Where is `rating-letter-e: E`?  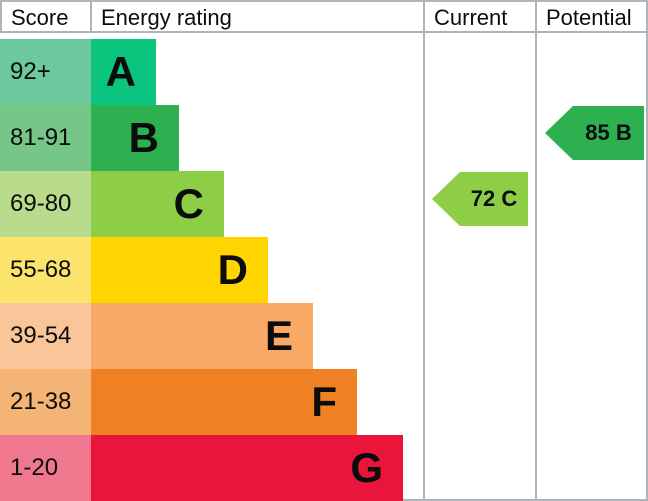
rating-letter-e: E is located at coordinates (278, 335).